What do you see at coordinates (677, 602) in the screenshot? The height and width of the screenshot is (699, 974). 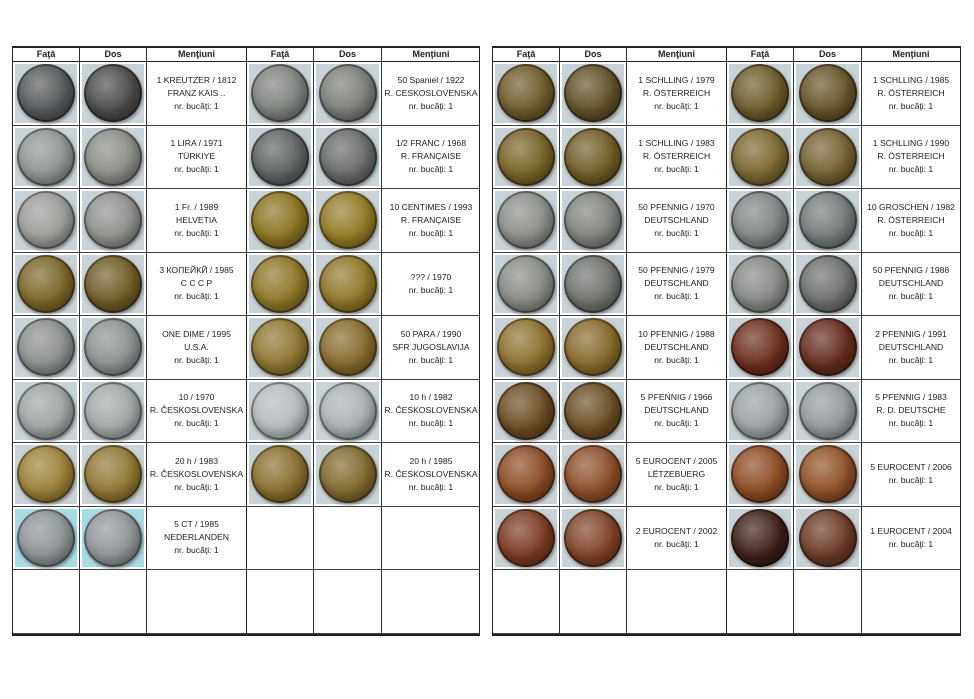 I see `coin-description` at bounding box center [677, 602].